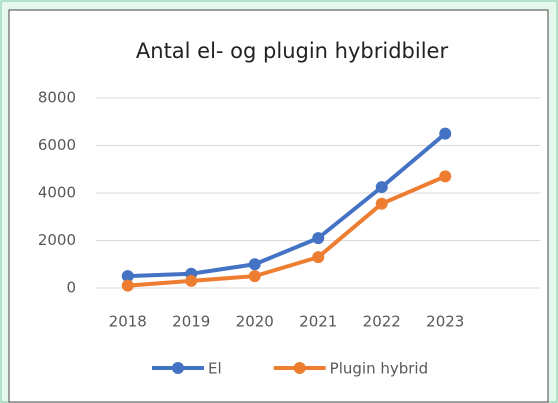 This screenshot has height=403, width=558. Describe the element at coordinates (57, 145) in the screenshot. I see `y-tick-label: 6000` at that location.